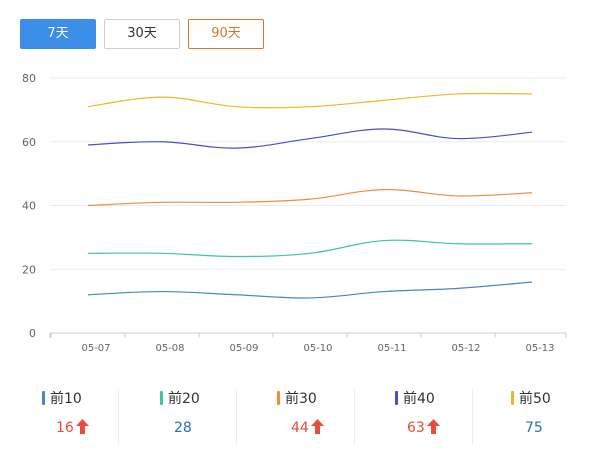  Describe the element at coordinates (300, 428) in the screenshot. I see `summary-value-text: 44` at that location.